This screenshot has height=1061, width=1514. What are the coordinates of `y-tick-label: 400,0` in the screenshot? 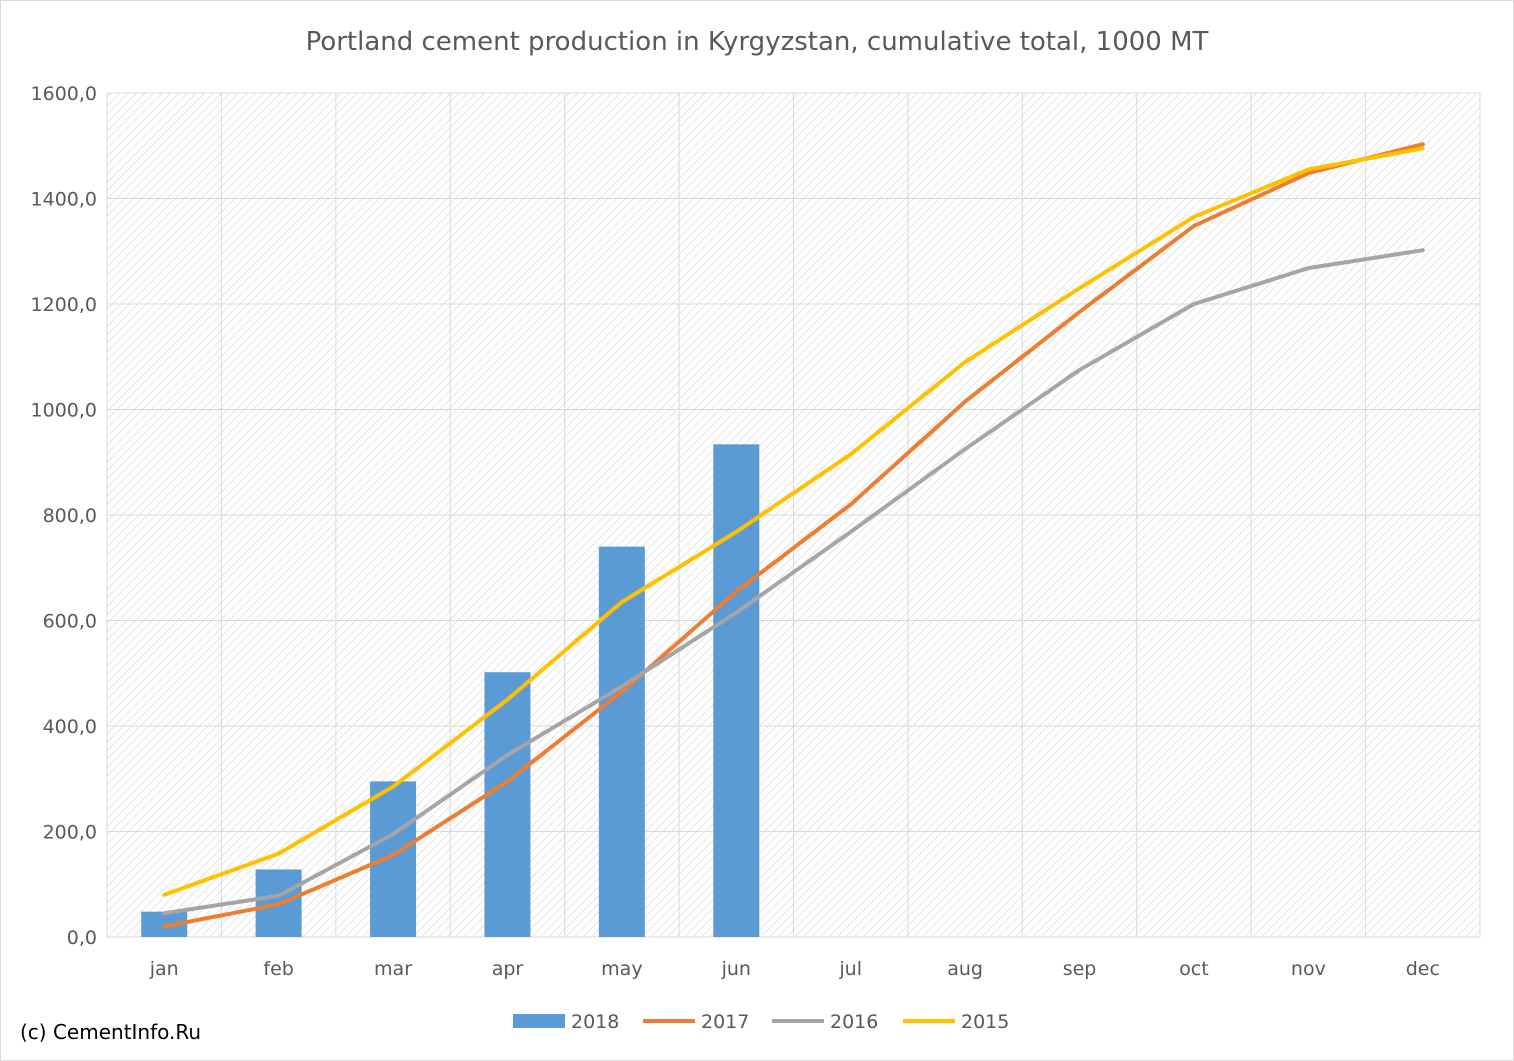 It's located at (70, 727).